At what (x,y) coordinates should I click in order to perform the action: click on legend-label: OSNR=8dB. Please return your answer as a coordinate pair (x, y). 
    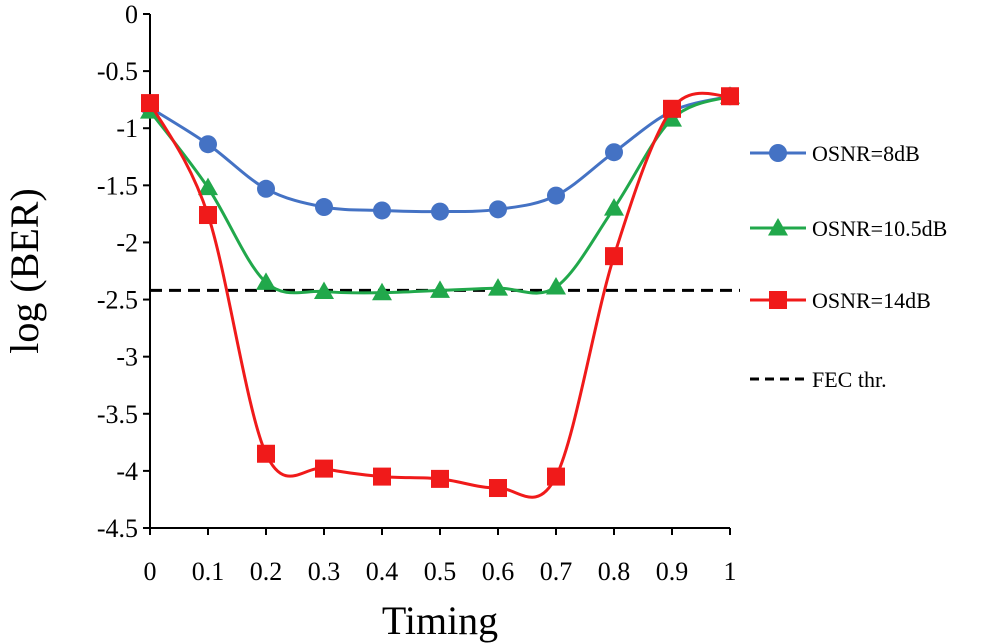
    Looking at the image, I should click on (866, 153).